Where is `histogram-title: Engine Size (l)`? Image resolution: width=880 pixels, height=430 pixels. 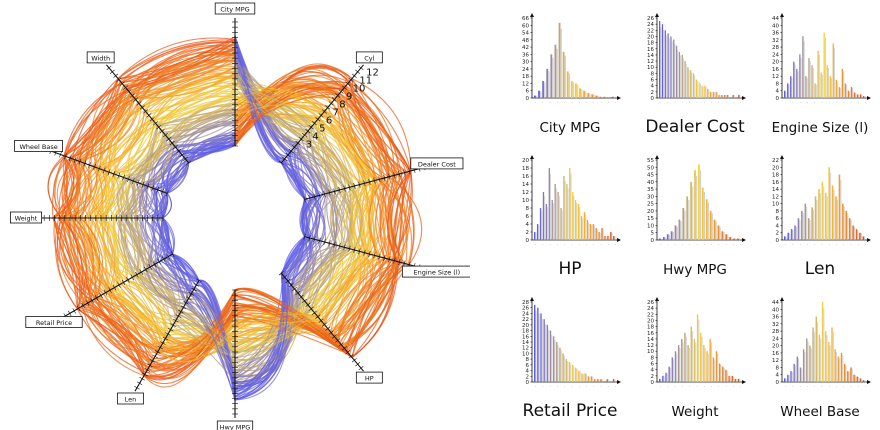
histogram-title: Engine Size (l) is located at coordinates (820, 128).